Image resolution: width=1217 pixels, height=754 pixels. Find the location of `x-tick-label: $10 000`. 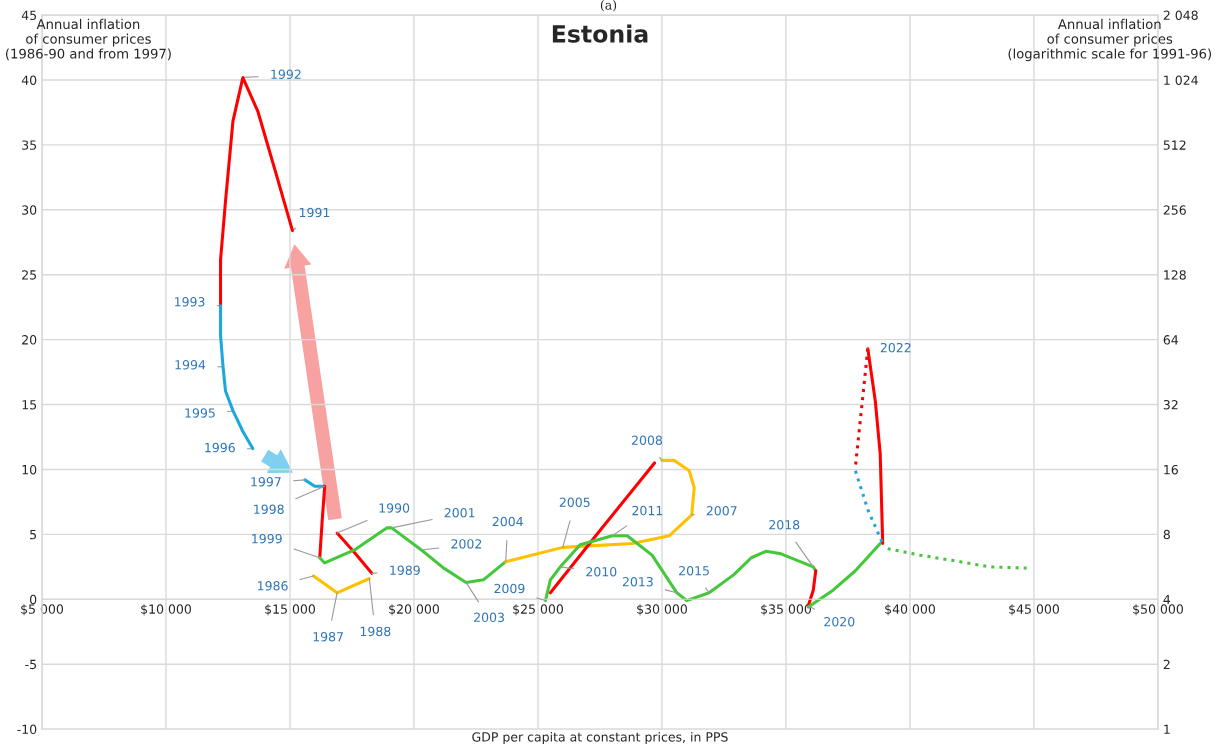

x-tick-label: $10 000 is located at coordinates (166, 610).